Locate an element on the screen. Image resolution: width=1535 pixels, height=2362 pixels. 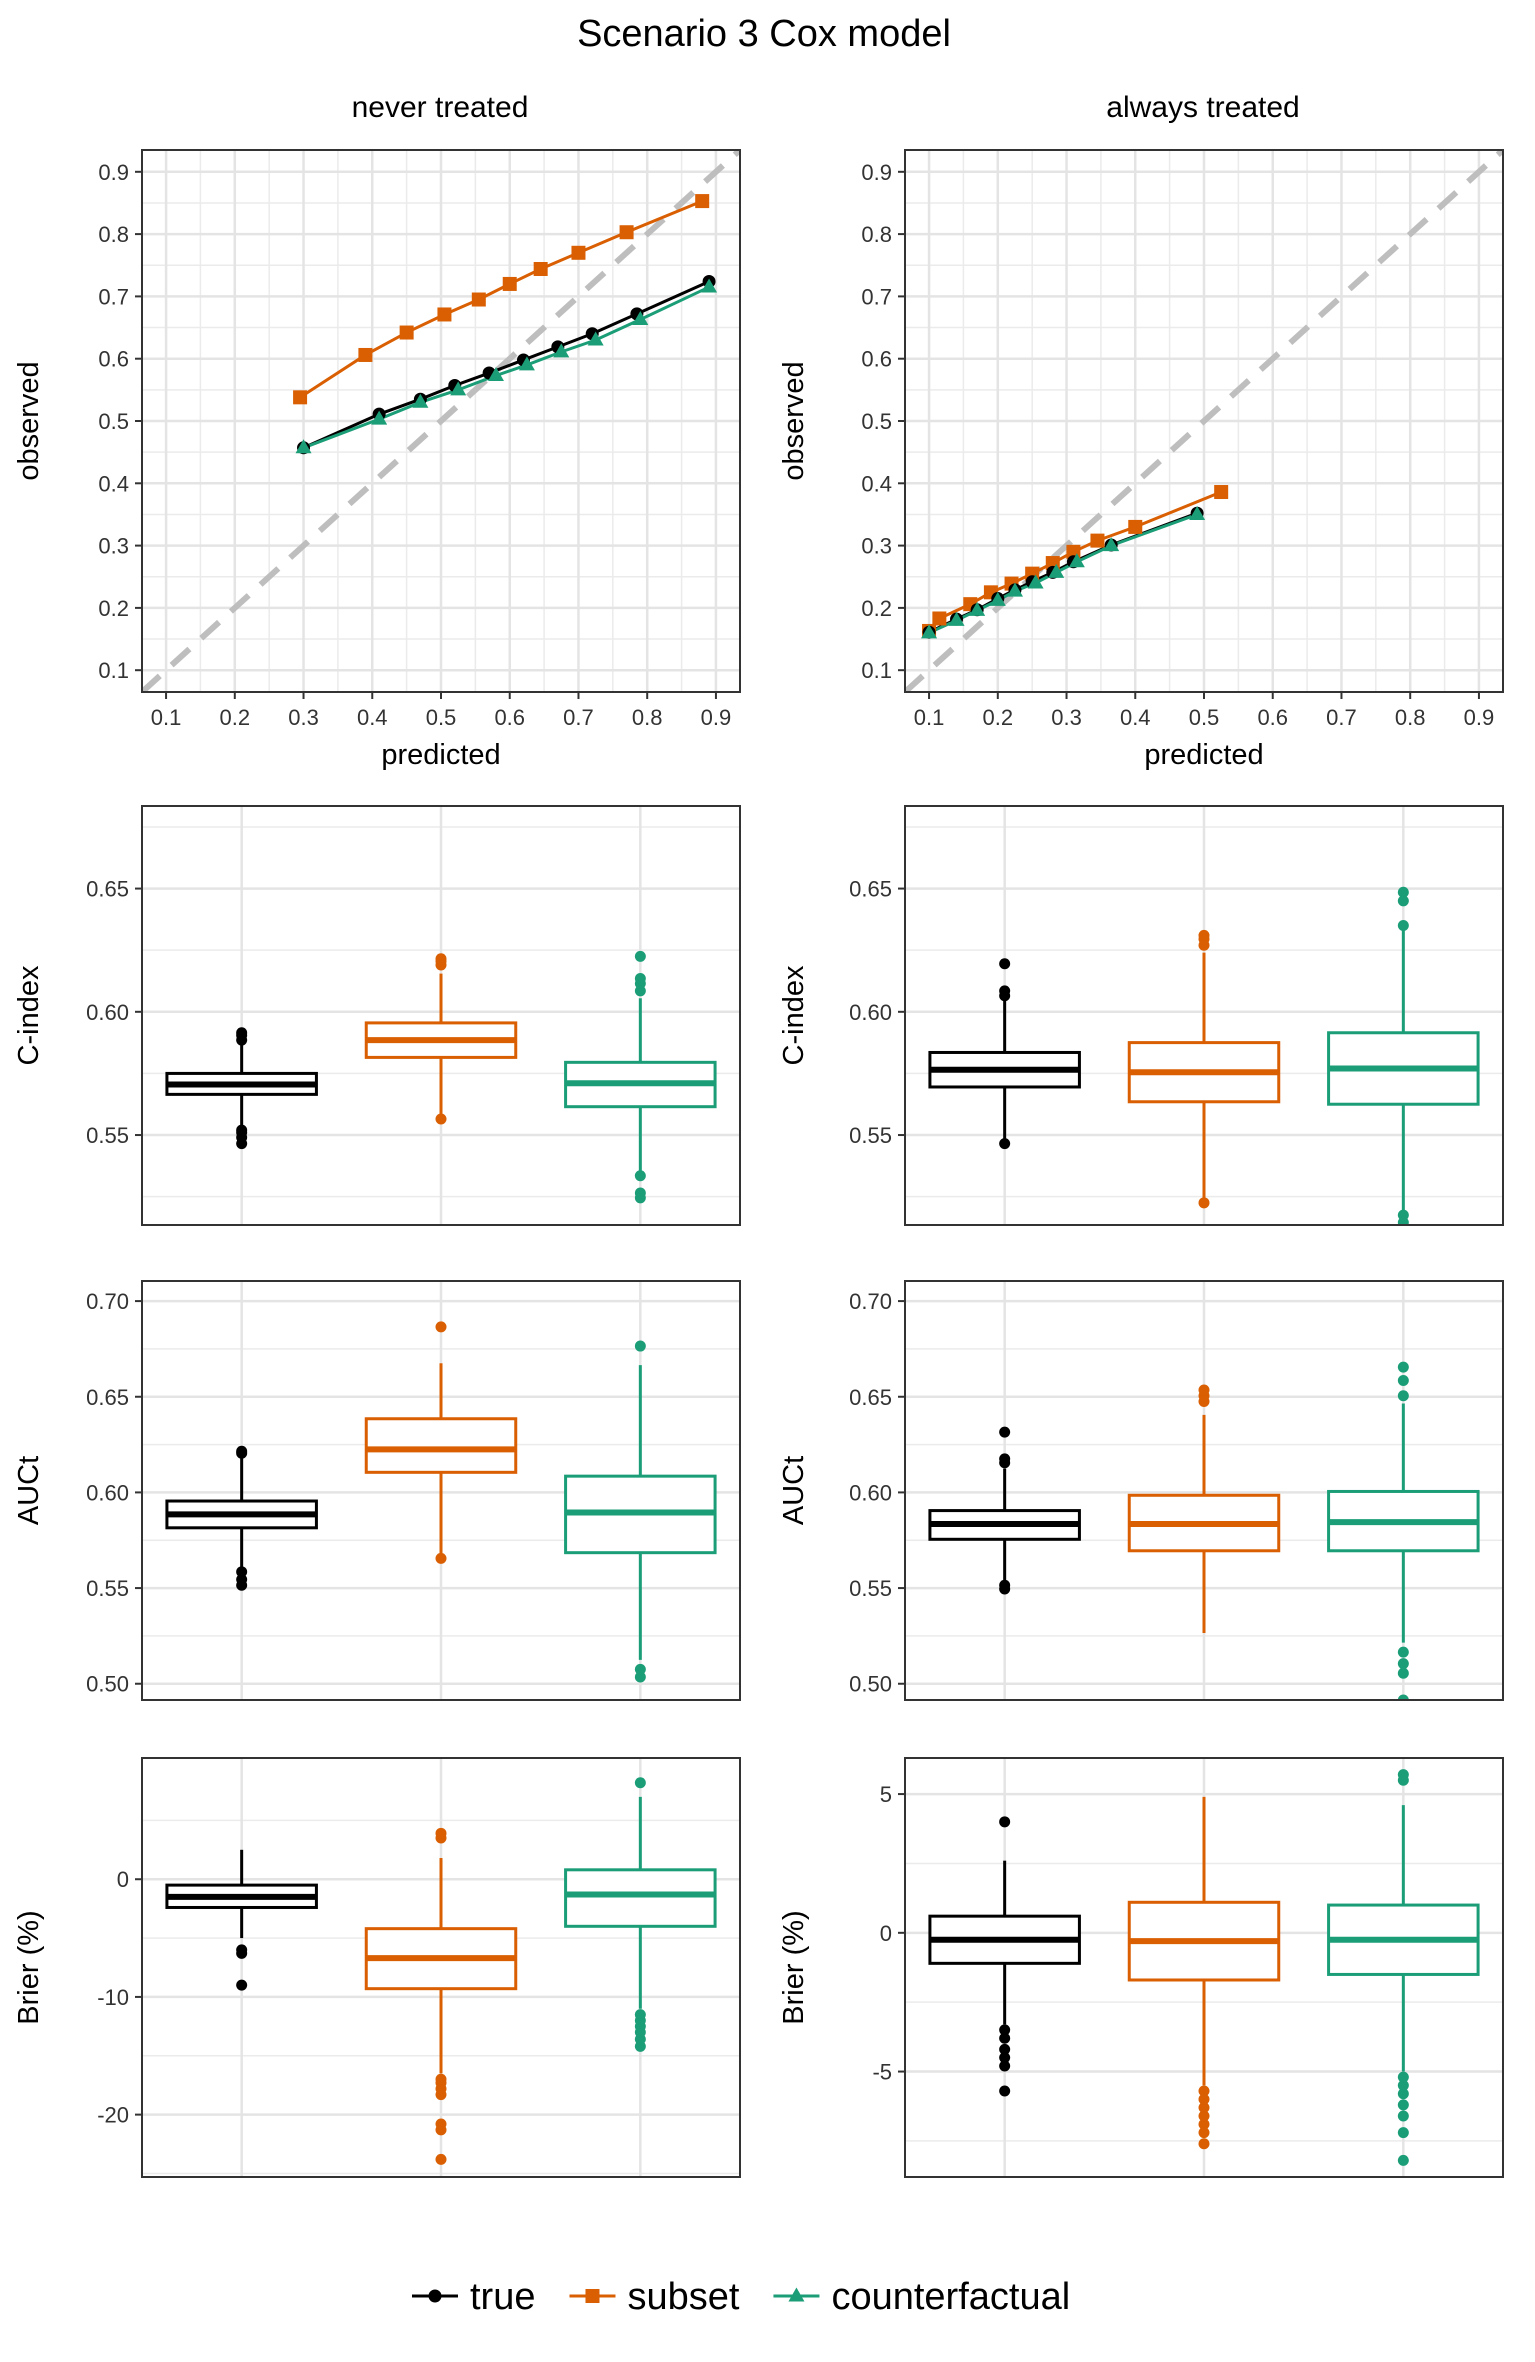
series-line-counterfactual is located at coordinates (1063, 574).